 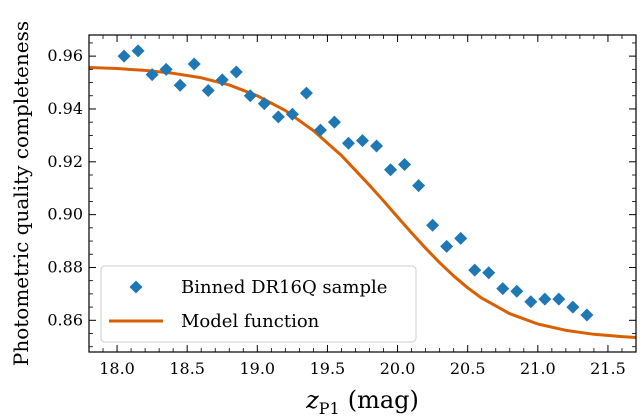 What do you see at coordinates (362, 402) in the screenshot?
I see `x-axis-label: zP1 (mag)` at bounding box center [362, 402].